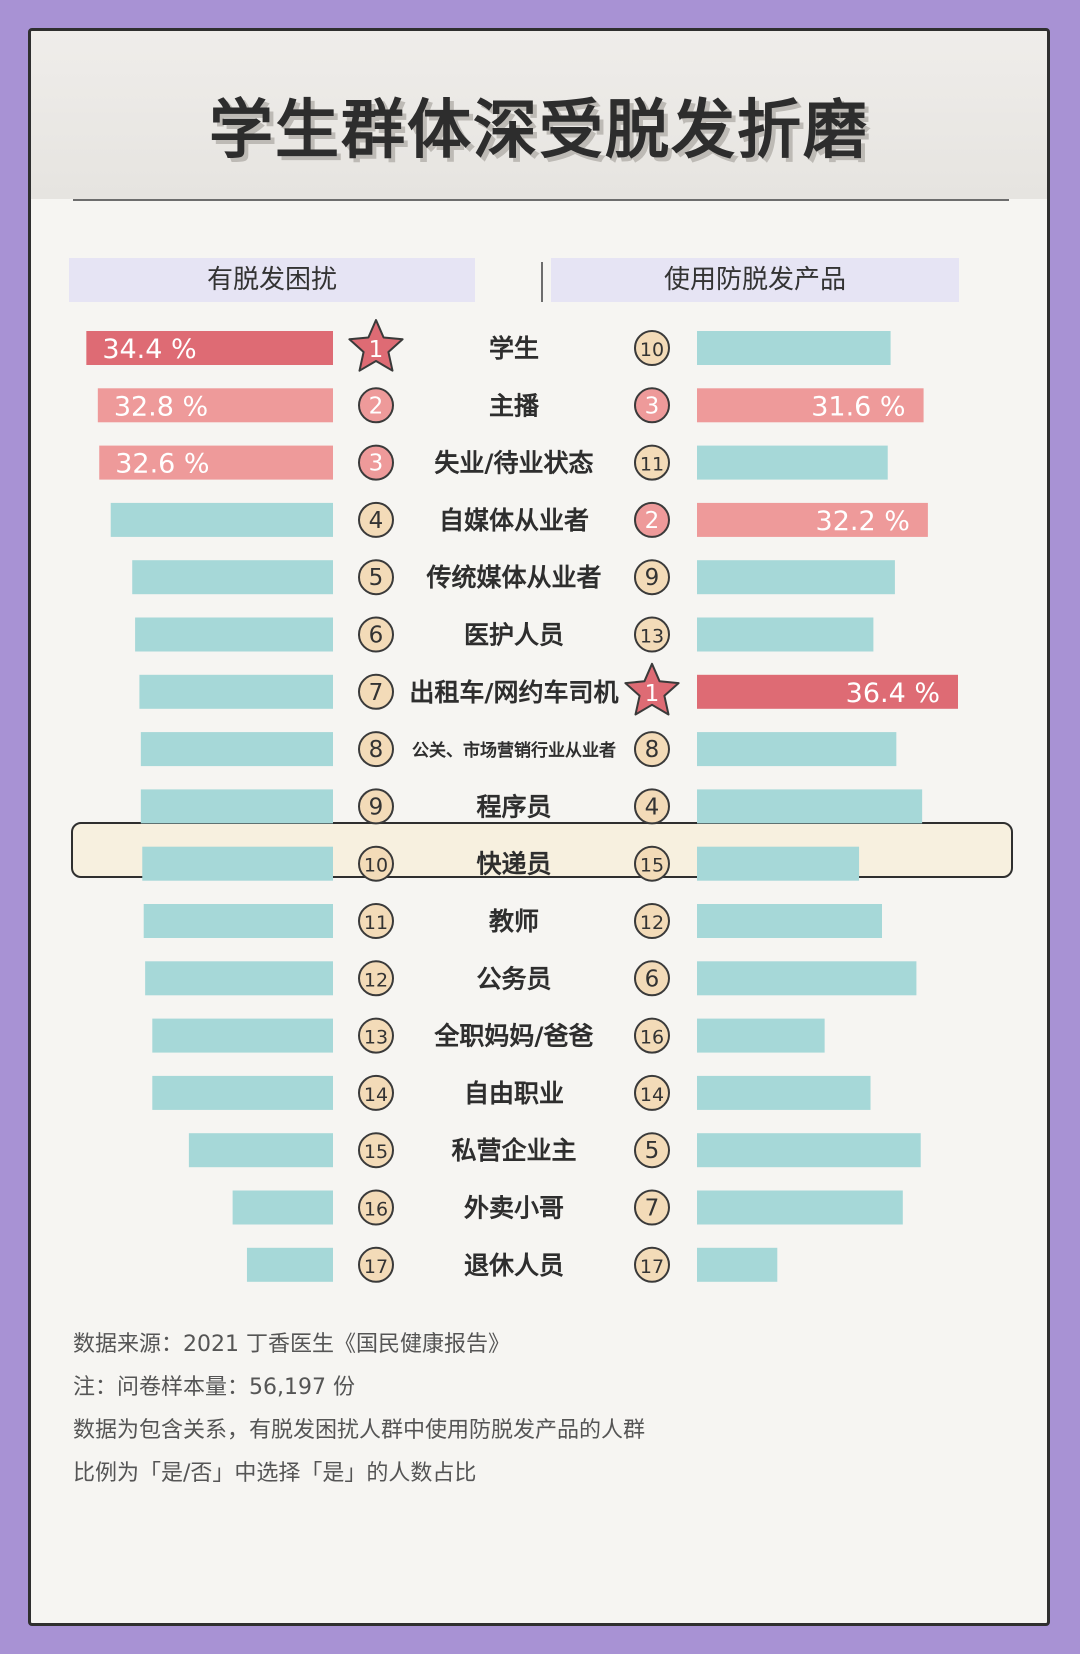  What do you see at coordinates (755, 280) in the screenshot?
I see `right-column-header: 使用防脱发产品` at bounding box center [755, 280].